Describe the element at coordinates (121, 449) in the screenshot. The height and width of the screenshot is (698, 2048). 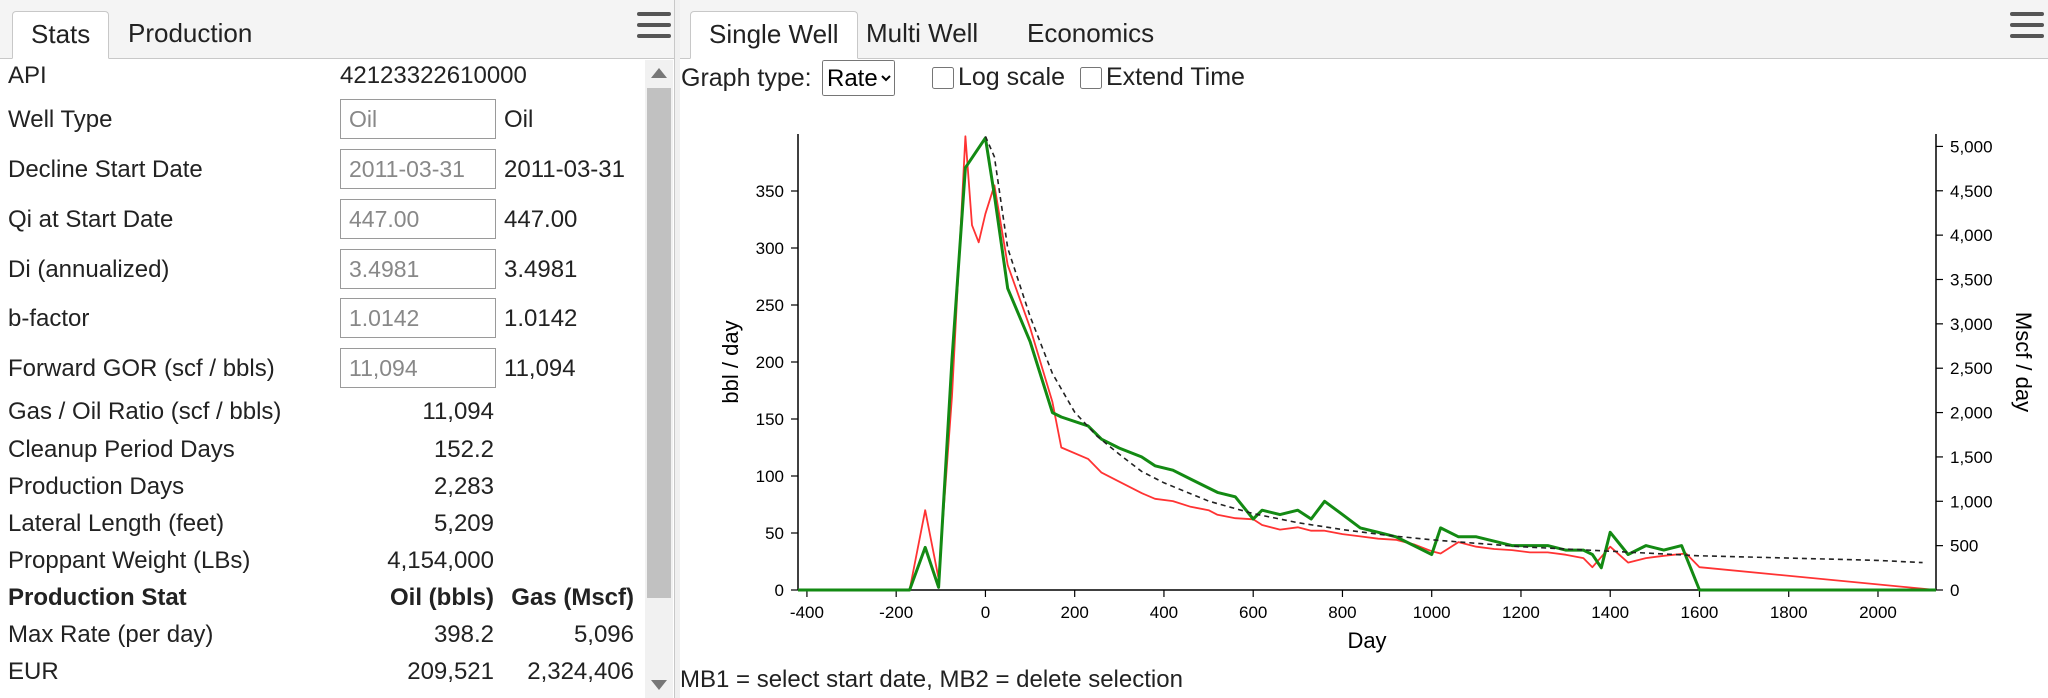
I see `stat-cleanup-label: Cleanup Period Days` at that location.